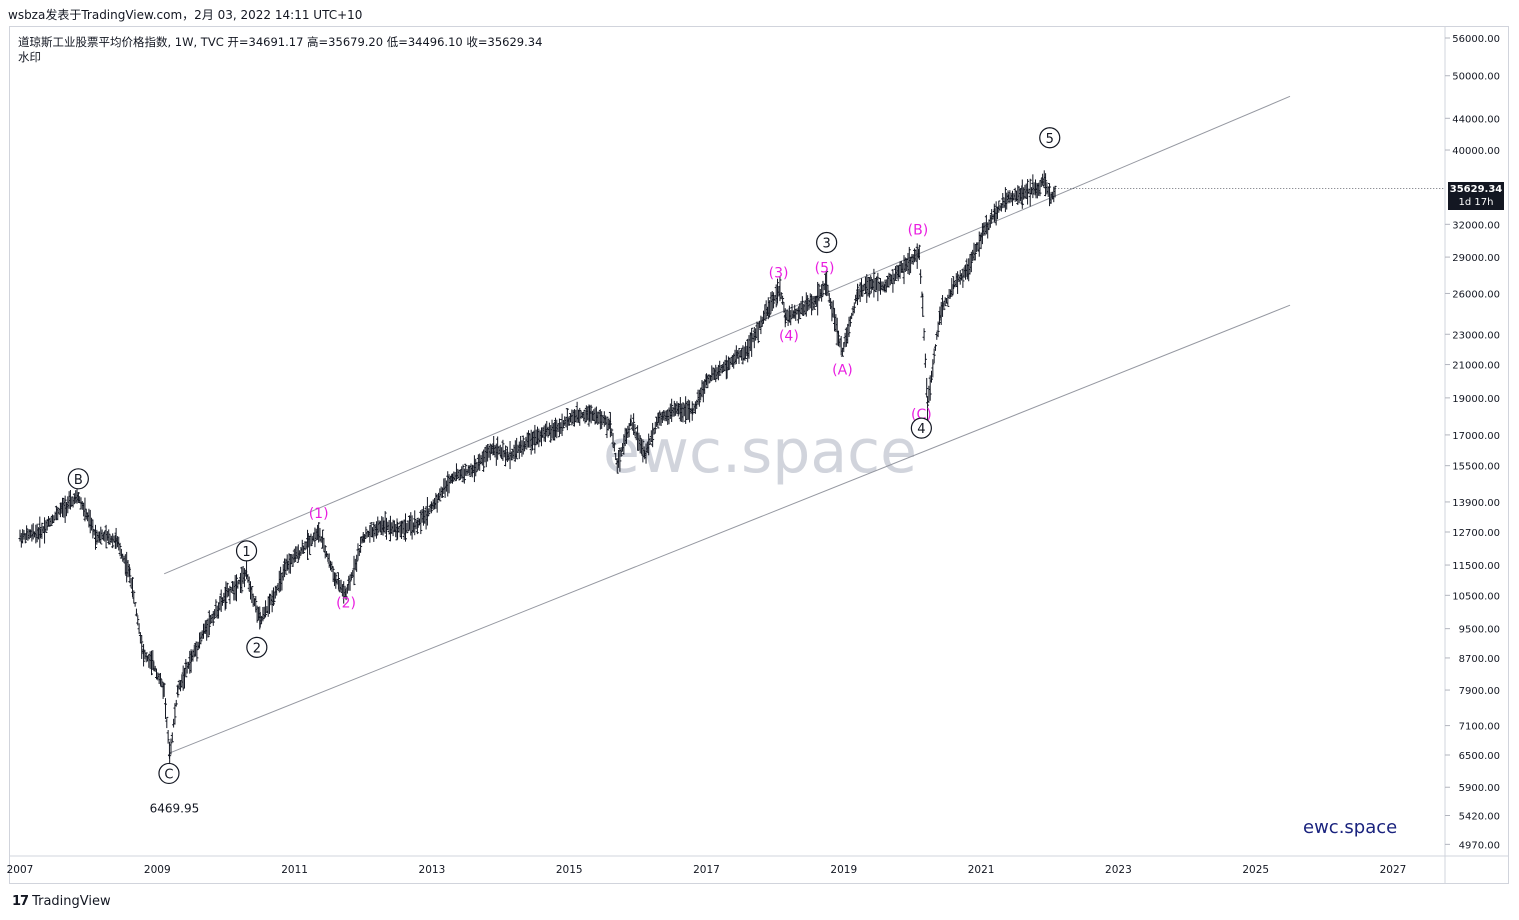  Describe the element at coordinates (1479, 816) in the screenshot. I see `y-tick-label: 5420.00` at that location.